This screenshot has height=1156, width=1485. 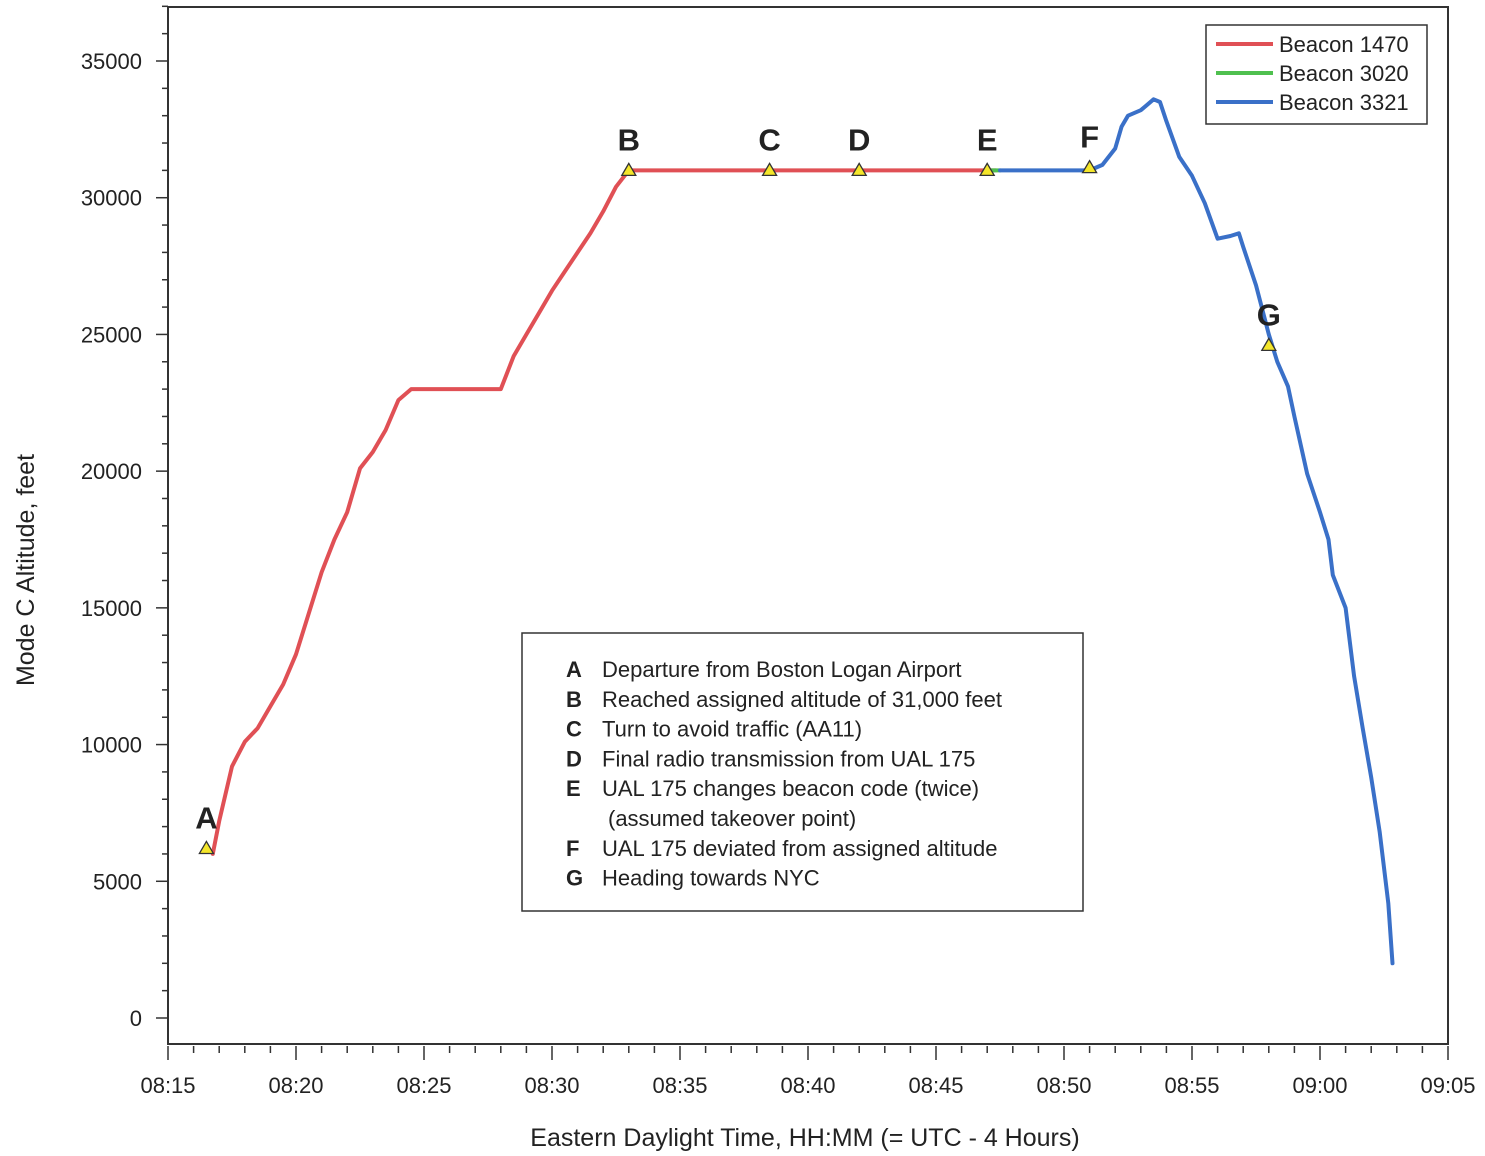 What do you see at coordinates (679, 1085) in the screenshot?
I see `x-tick-label: 08:35` at bounding box center [679, 1085].